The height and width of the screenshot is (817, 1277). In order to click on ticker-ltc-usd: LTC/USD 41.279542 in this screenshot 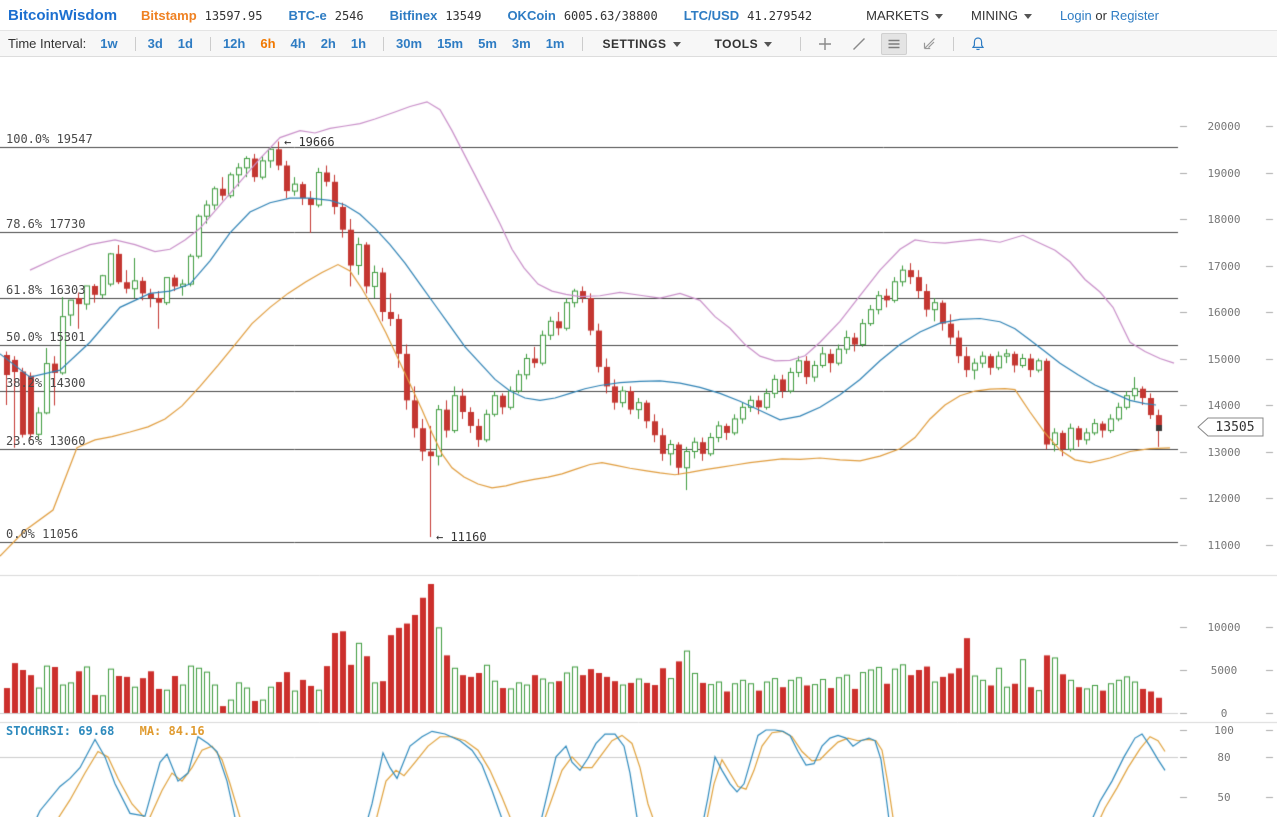, I will do `click(748, 15)`.